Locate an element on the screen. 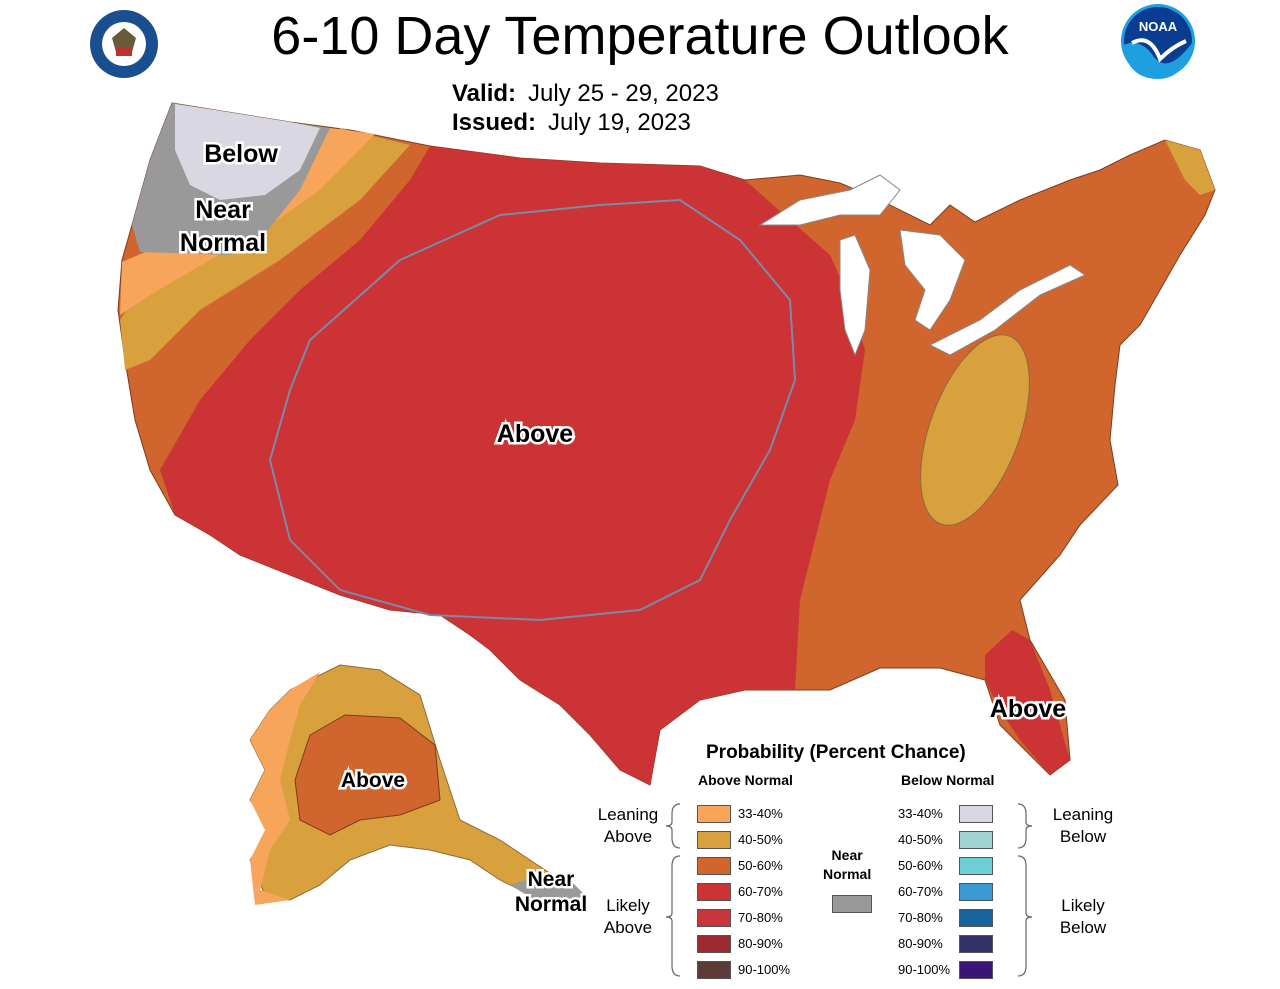  legend-above-row: 50-60% is located at coordinates (757, 866).